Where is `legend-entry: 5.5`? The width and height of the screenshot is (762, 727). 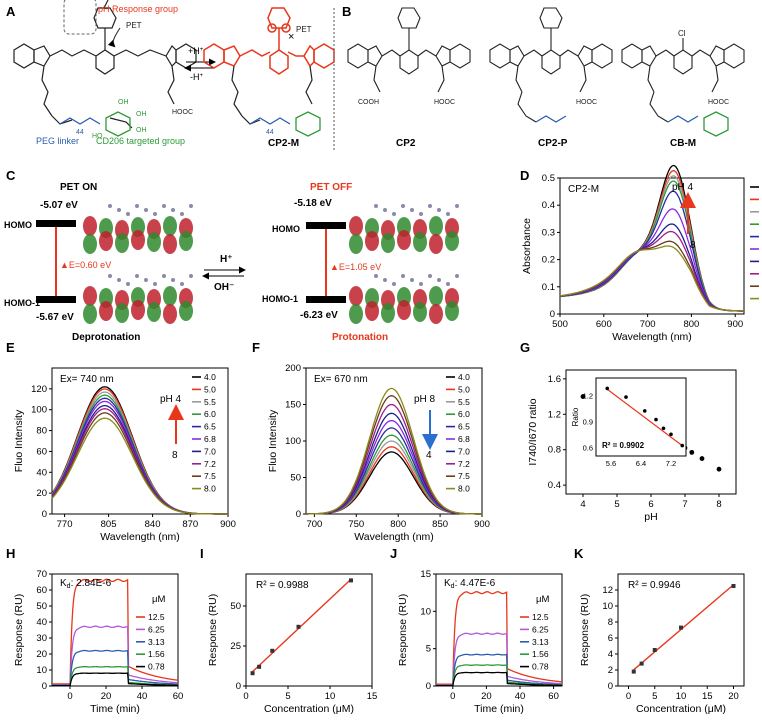
legend-entry: 5.5 is located at coordinates (210, 402).